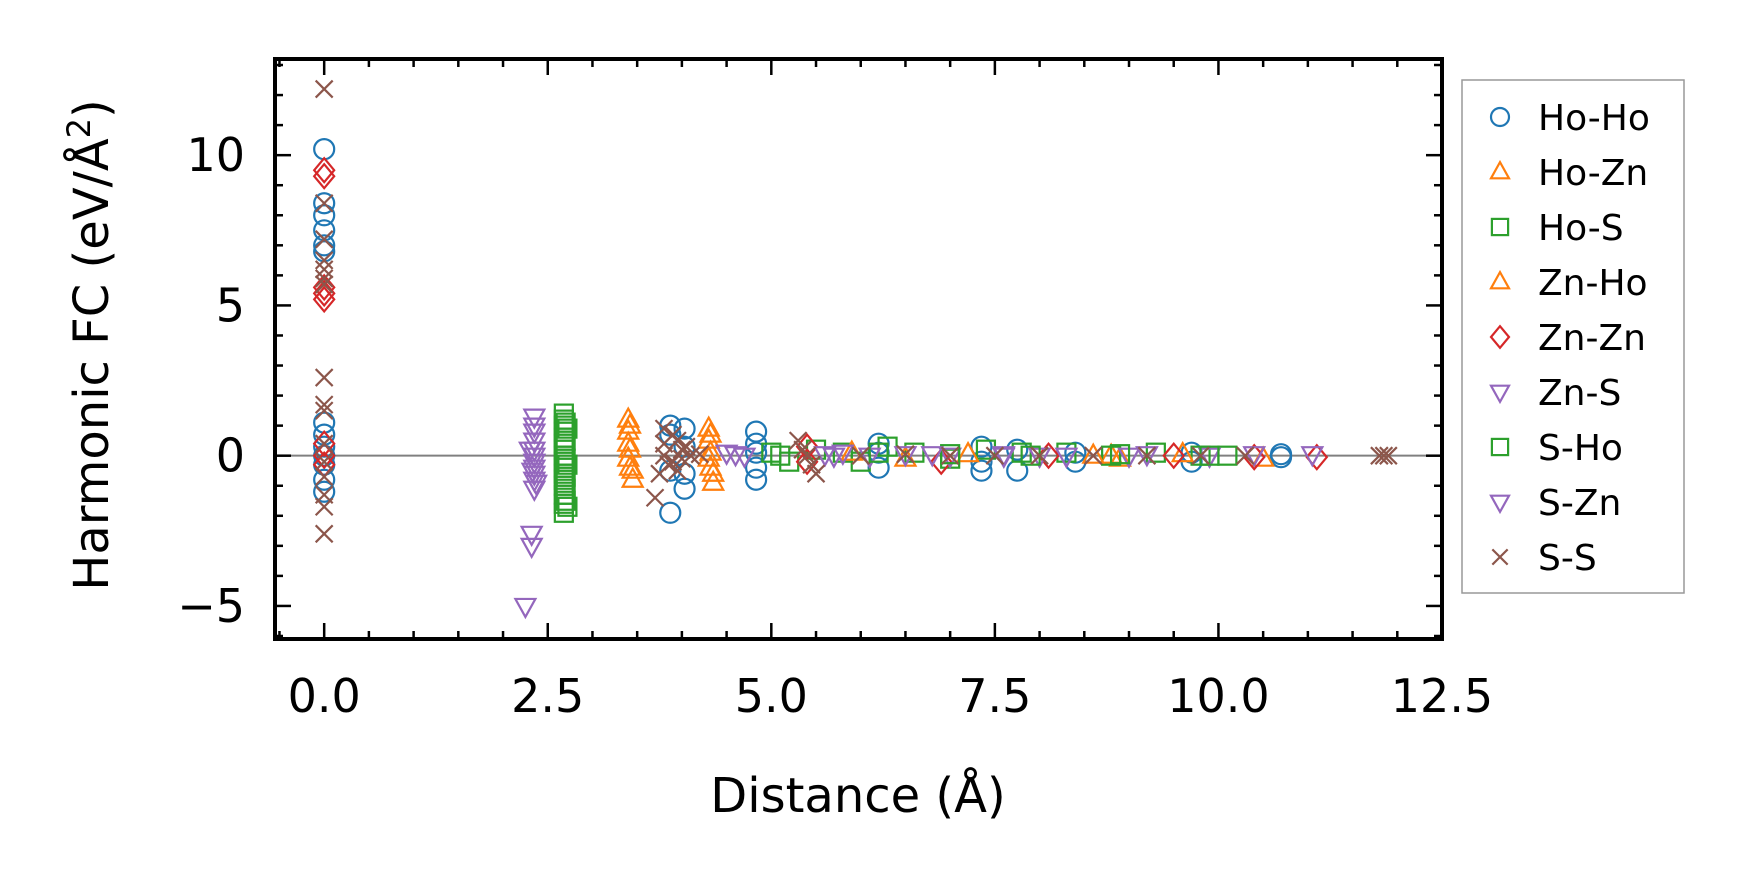 Image resolution: width=1738 pixels, height=883 pixels. Describe the element at coordinates (1593, 283) in the screenshot. I see `legend-label: Zn-Ho` at that location.